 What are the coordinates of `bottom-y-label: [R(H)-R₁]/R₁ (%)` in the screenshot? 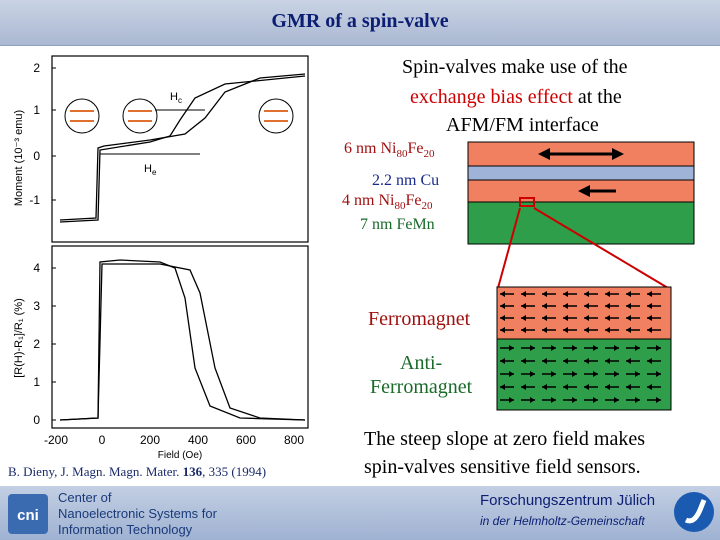 It's located at (19, 338).